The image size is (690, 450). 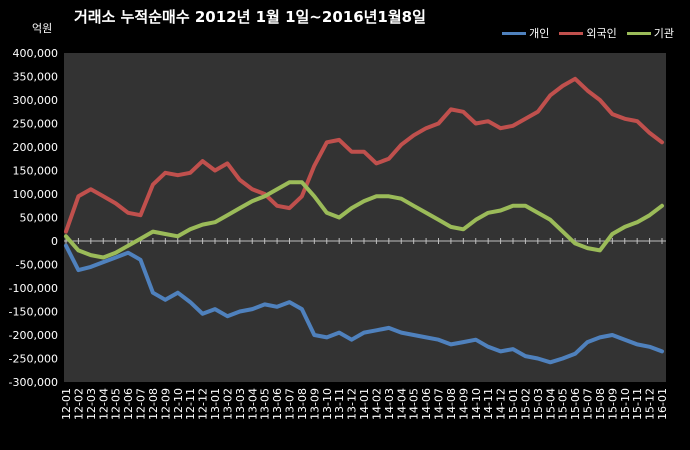 What do you see at coordinates (476, 404) in the screenshot?
I see `x-tick-label: 14-10` at bounding box center [476, 404].